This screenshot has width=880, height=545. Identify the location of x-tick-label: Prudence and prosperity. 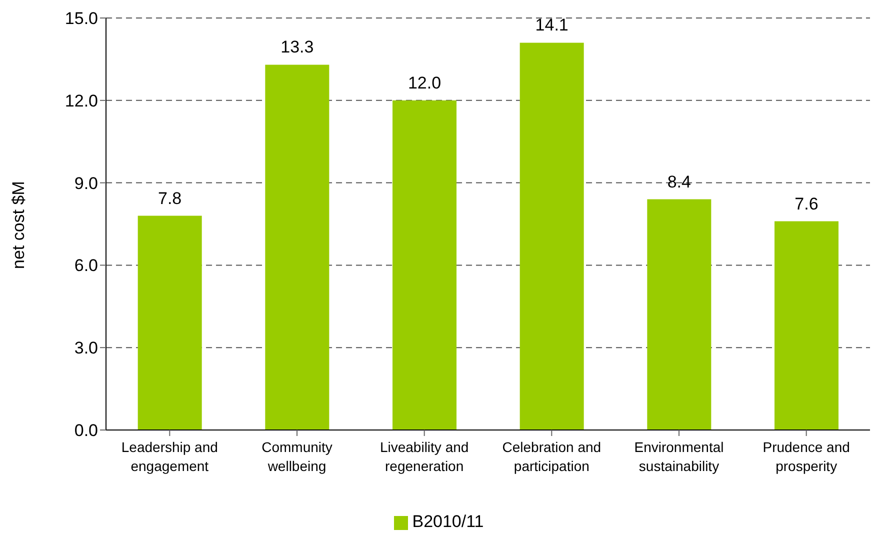
(806, 456).